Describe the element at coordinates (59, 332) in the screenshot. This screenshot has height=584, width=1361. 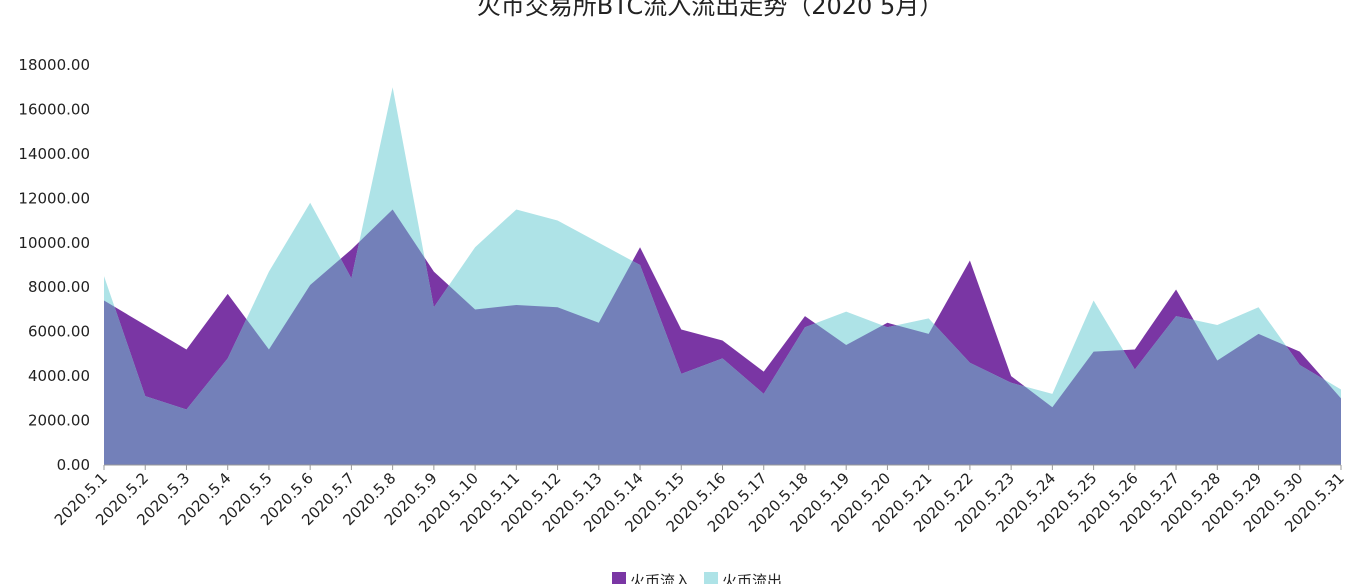
I see `y-tick-label: 6000.00` at that location.